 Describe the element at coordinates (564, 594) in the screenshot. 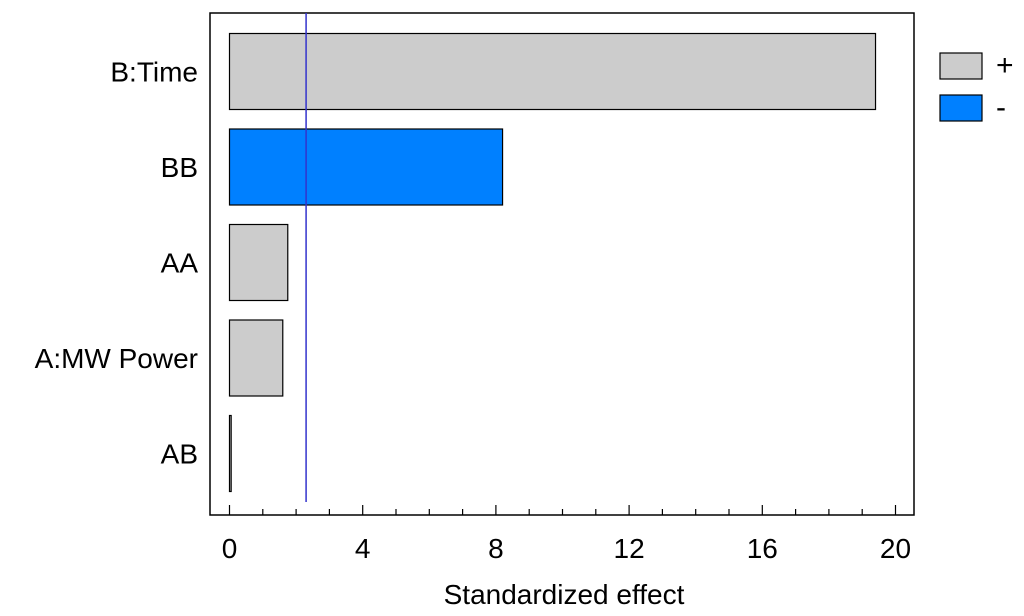

I see `x-axis-title: Standardized effect` at that location.